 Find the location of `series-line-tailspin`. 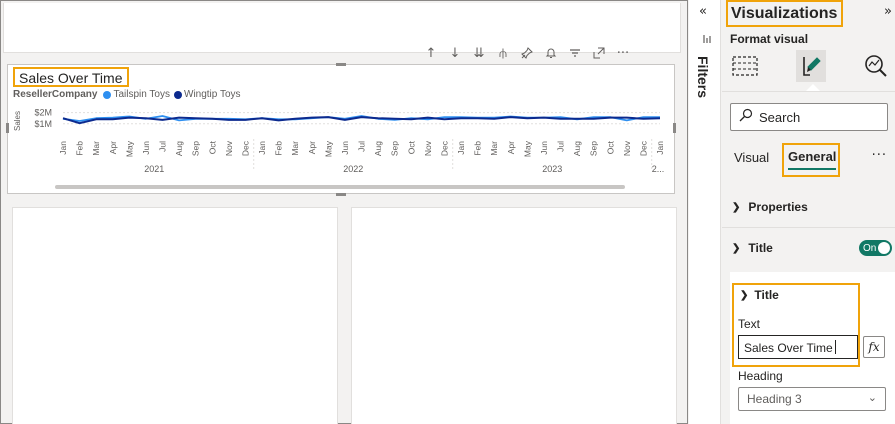

series-line-tailspin is located at coordinates (361, 118).